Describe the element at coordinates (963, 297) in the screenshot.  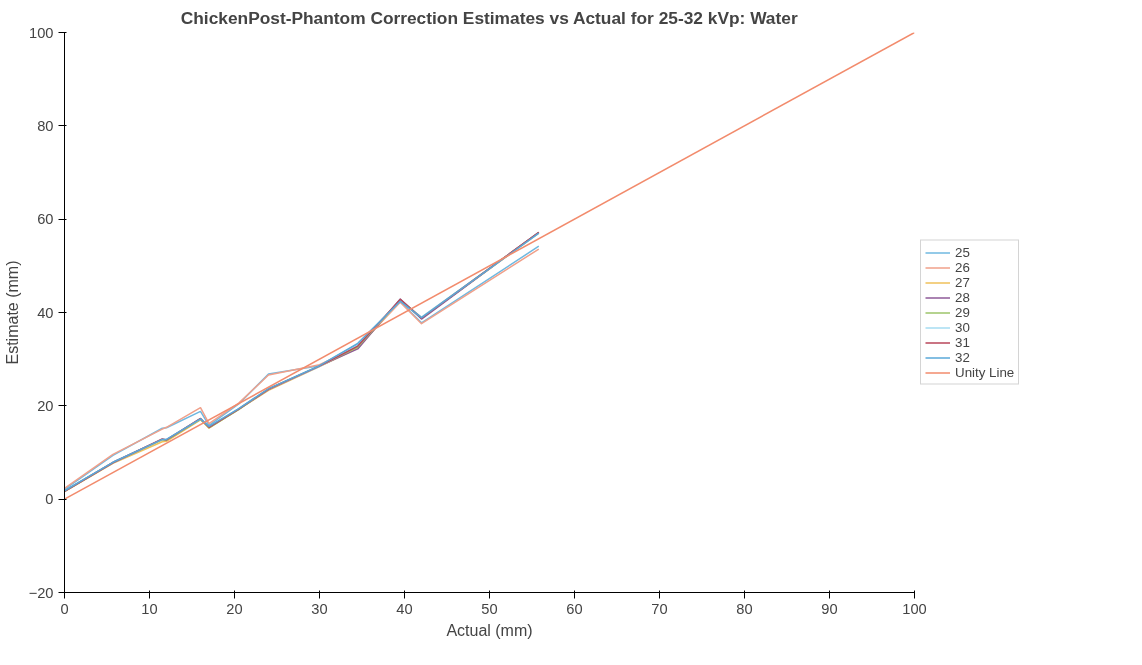
I see `legend-label: 28` at that location.